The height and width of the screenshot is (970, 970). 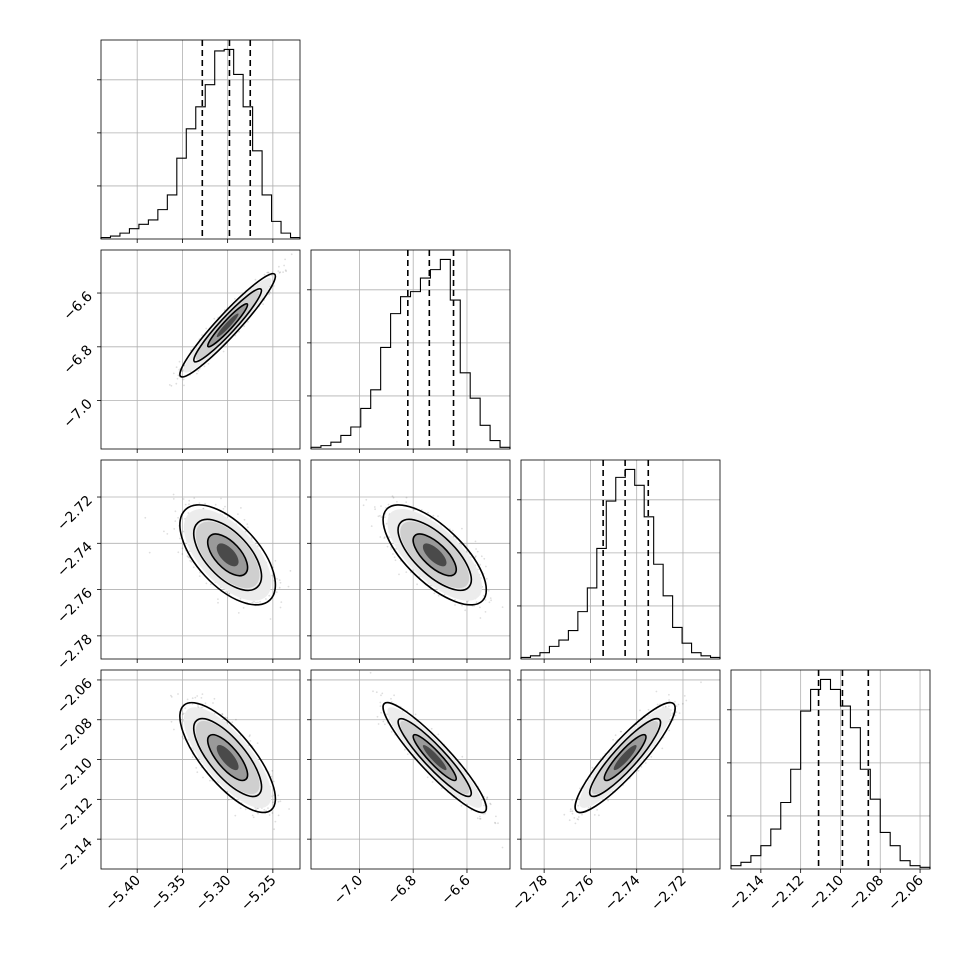 I want to click on density-fill, so click(x=435, y=555).